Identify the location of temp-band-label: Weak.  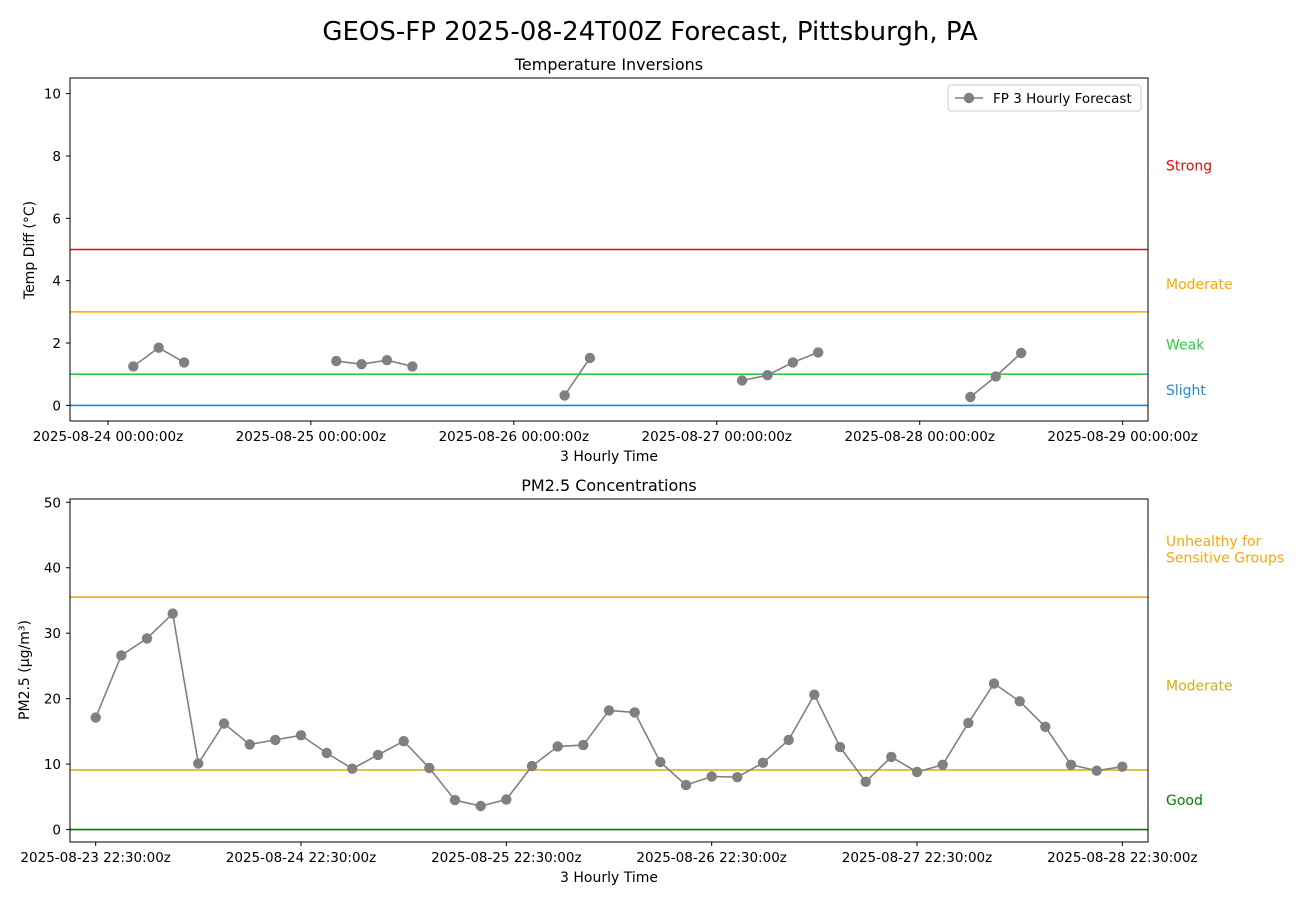
(1185, 346).